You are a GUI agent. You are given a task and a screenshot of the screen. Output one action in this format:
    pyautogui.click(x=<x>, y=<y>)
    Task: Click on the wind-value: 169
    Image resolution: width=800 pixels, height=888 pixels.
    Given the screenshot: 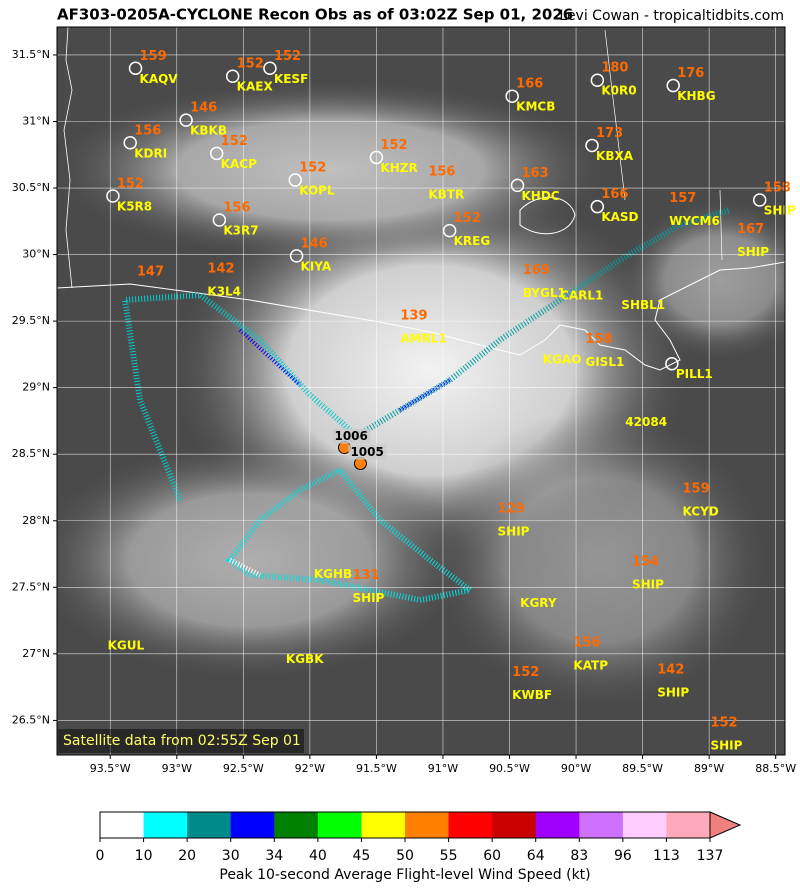 What is the action you would take?
    pyautogui.click(x=536, y=270)
    